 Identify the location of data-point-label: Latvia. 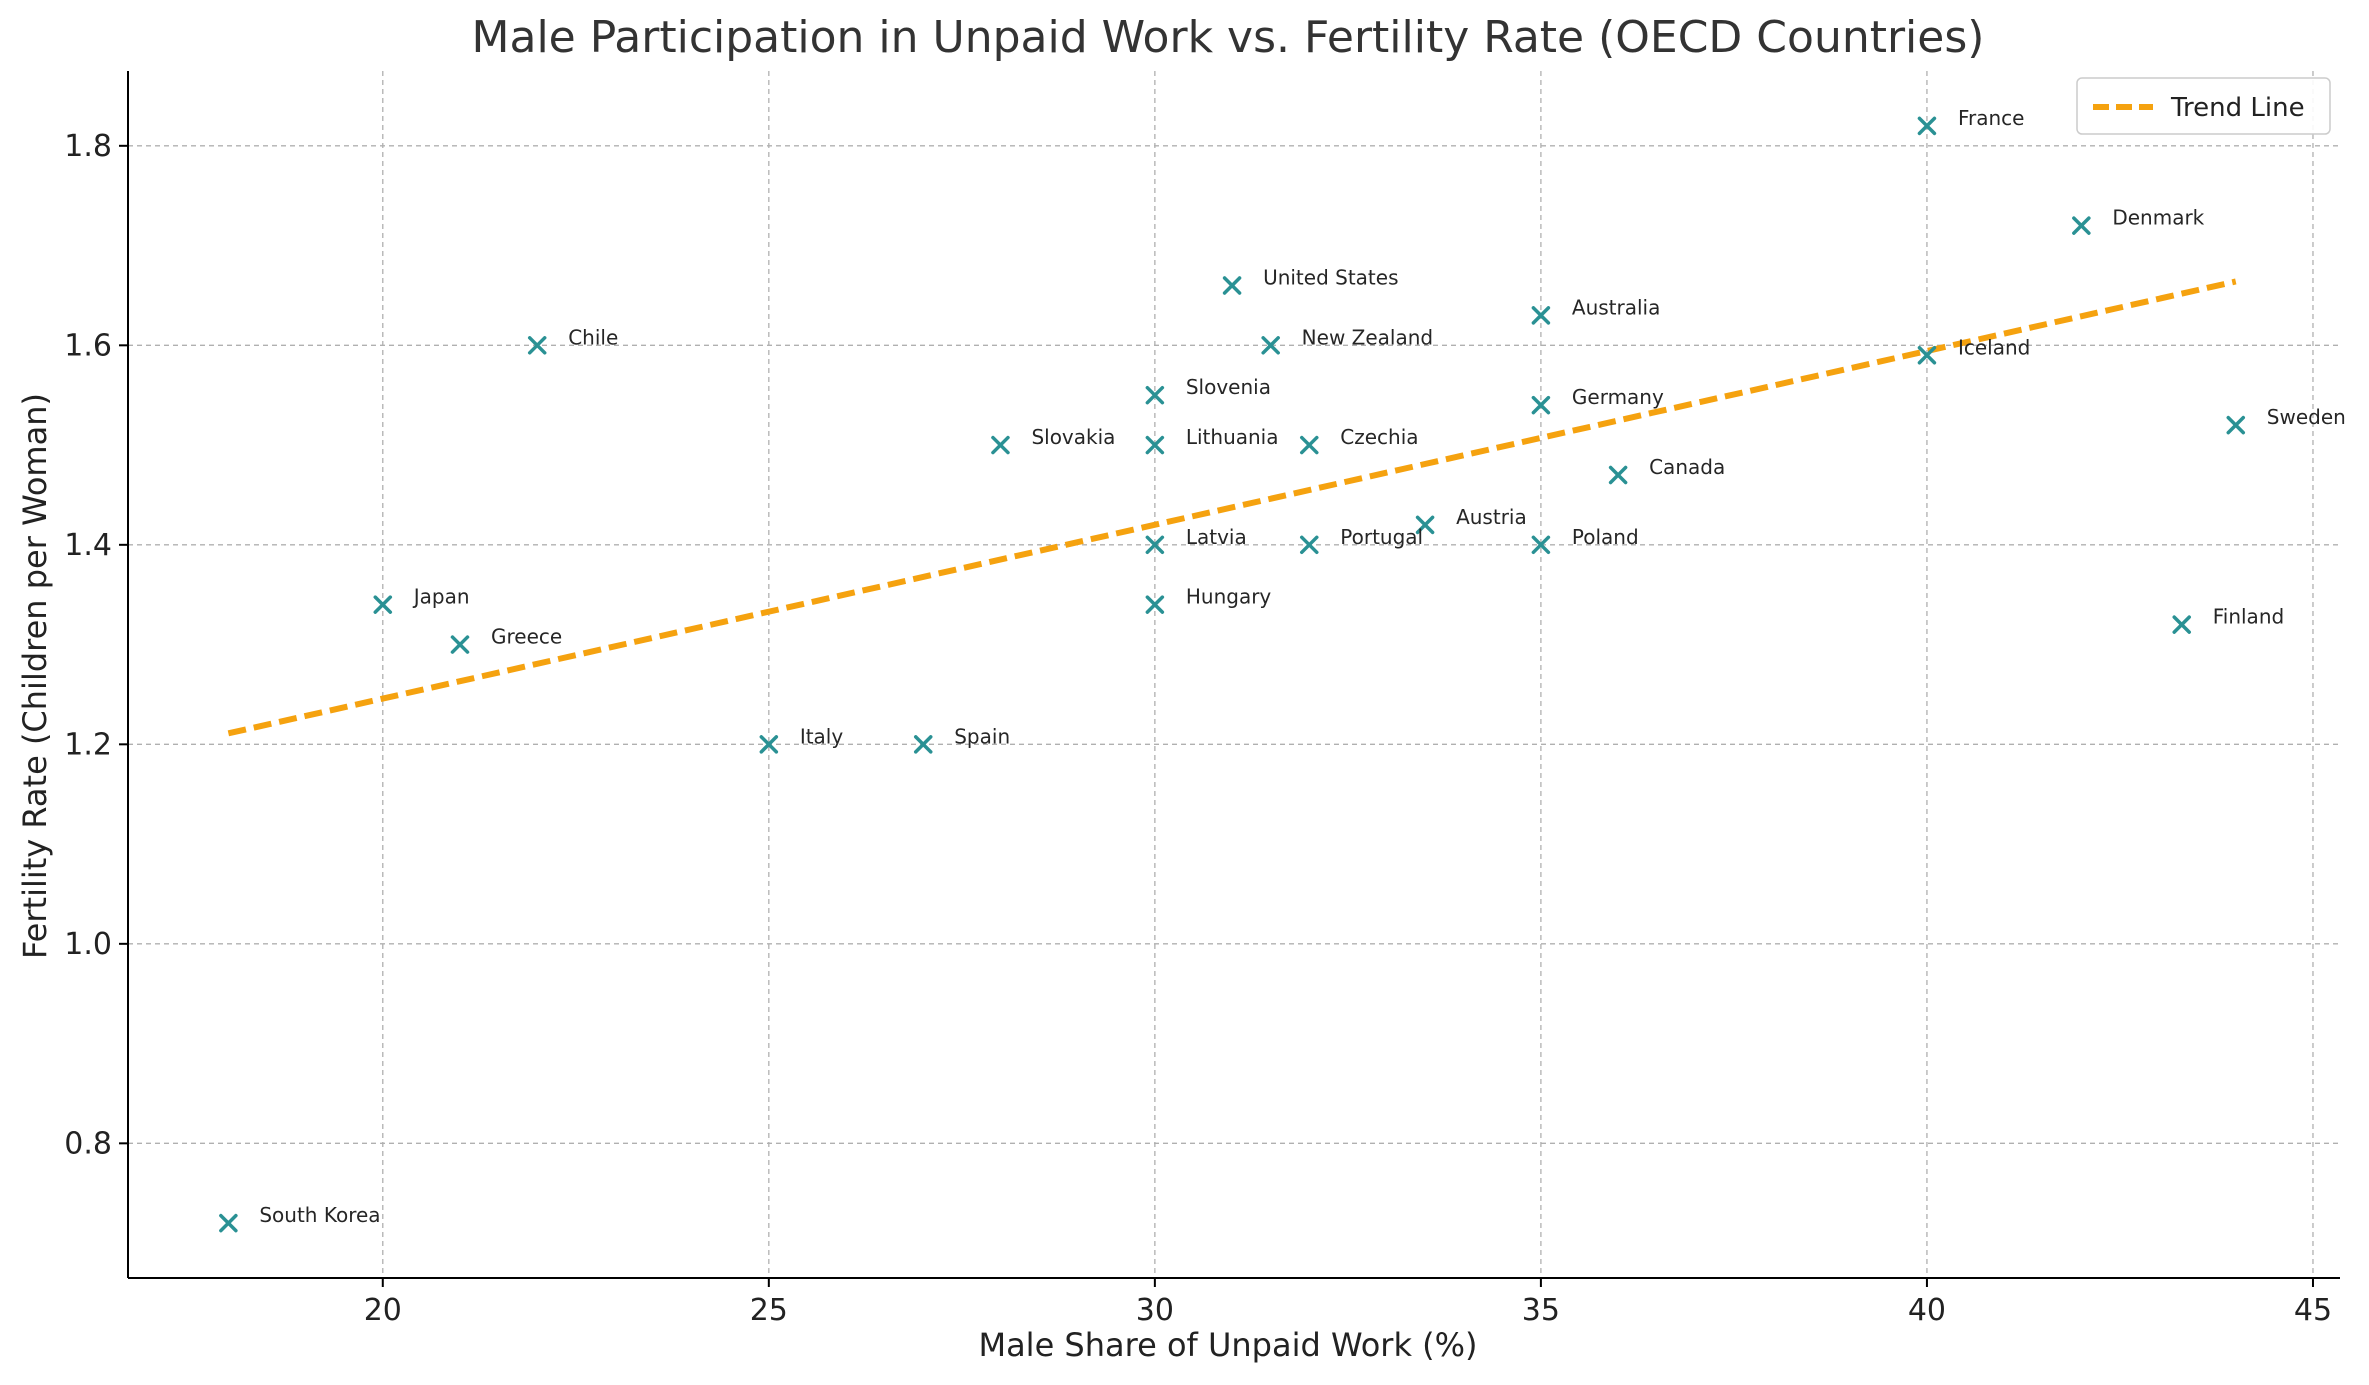
(1216, 537).